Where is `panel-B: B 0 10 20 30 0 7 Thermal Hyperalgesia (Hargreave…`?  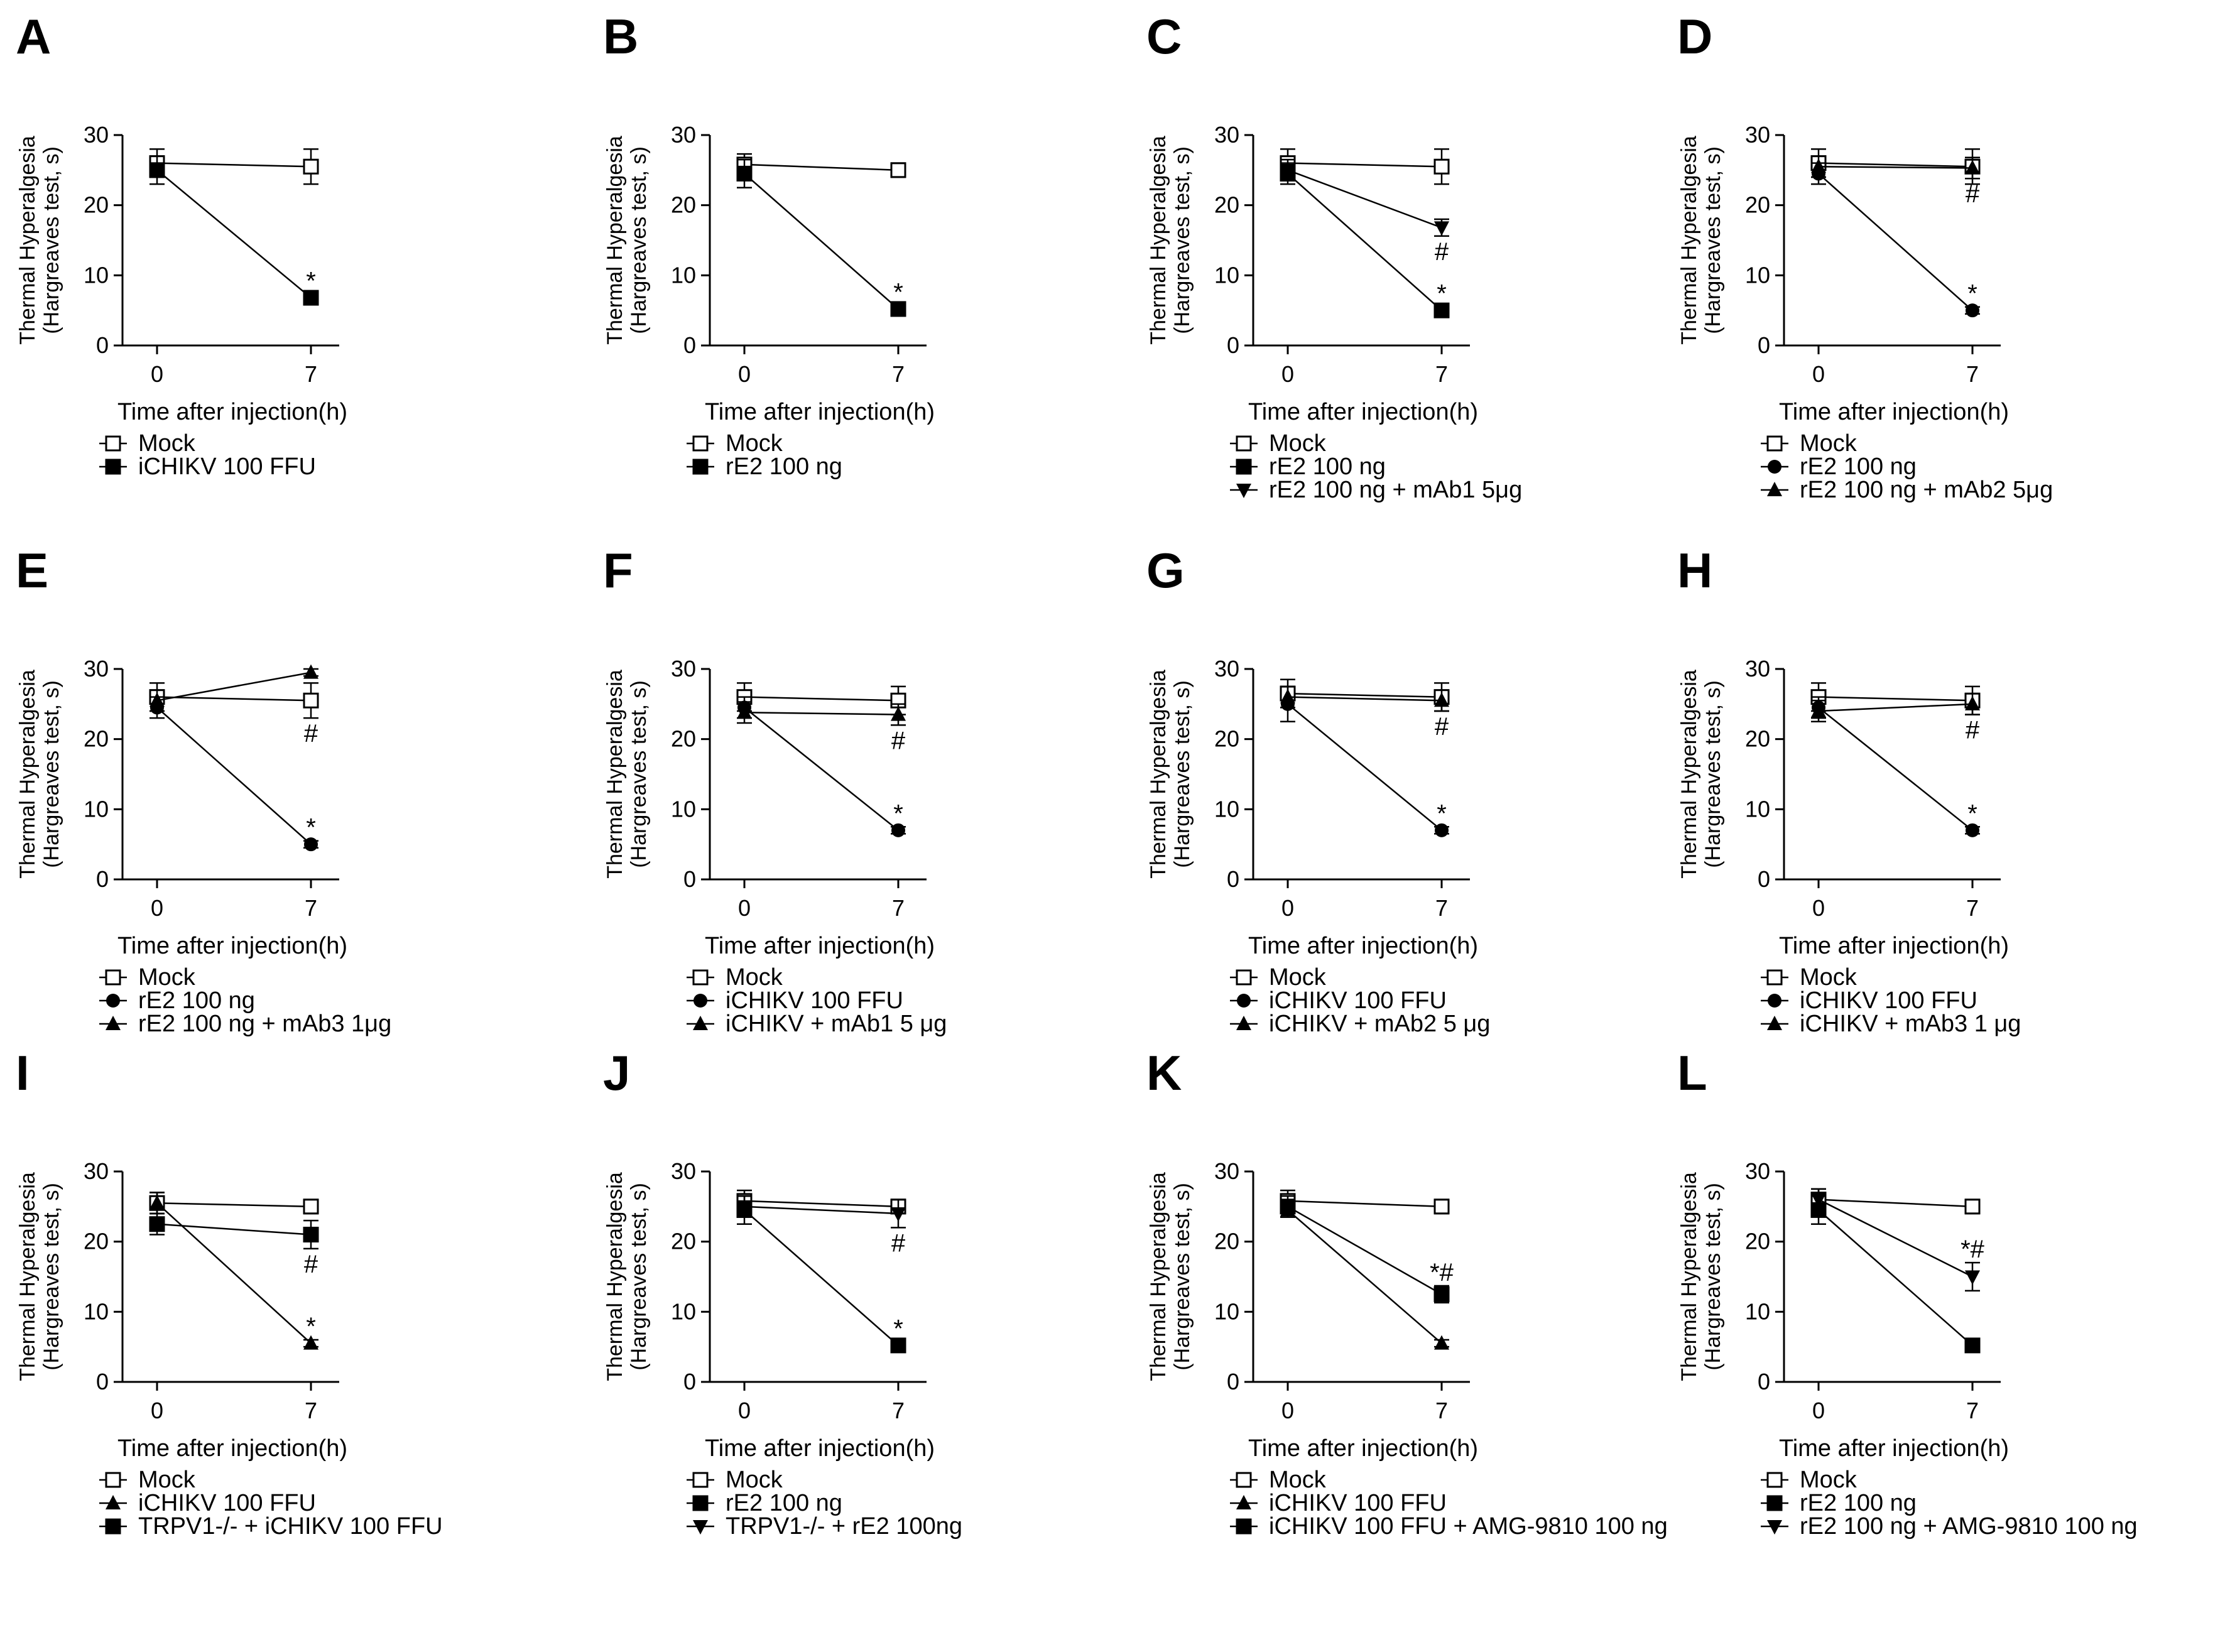 panel-B: B 0 10 20 30 0 7 Thermal Hyperalgesia (Hargreave… is located at coordinates (769, 244).